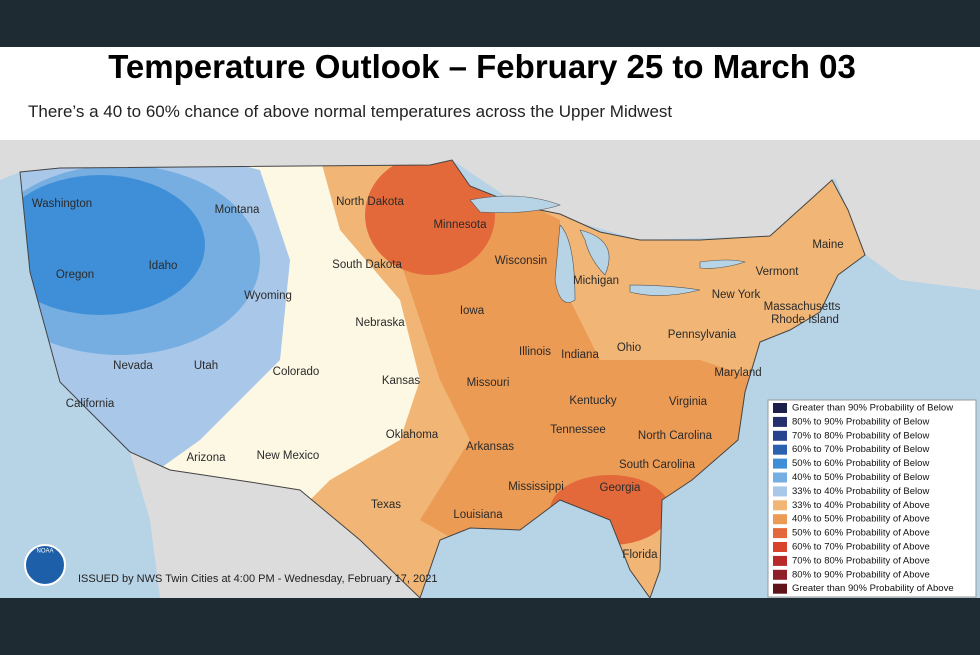 The height and width of the screenshot is (655, 980). Describe the element at coordinates (370, 202) in the screenshot. I see `state-label: North Dakota` at that location.